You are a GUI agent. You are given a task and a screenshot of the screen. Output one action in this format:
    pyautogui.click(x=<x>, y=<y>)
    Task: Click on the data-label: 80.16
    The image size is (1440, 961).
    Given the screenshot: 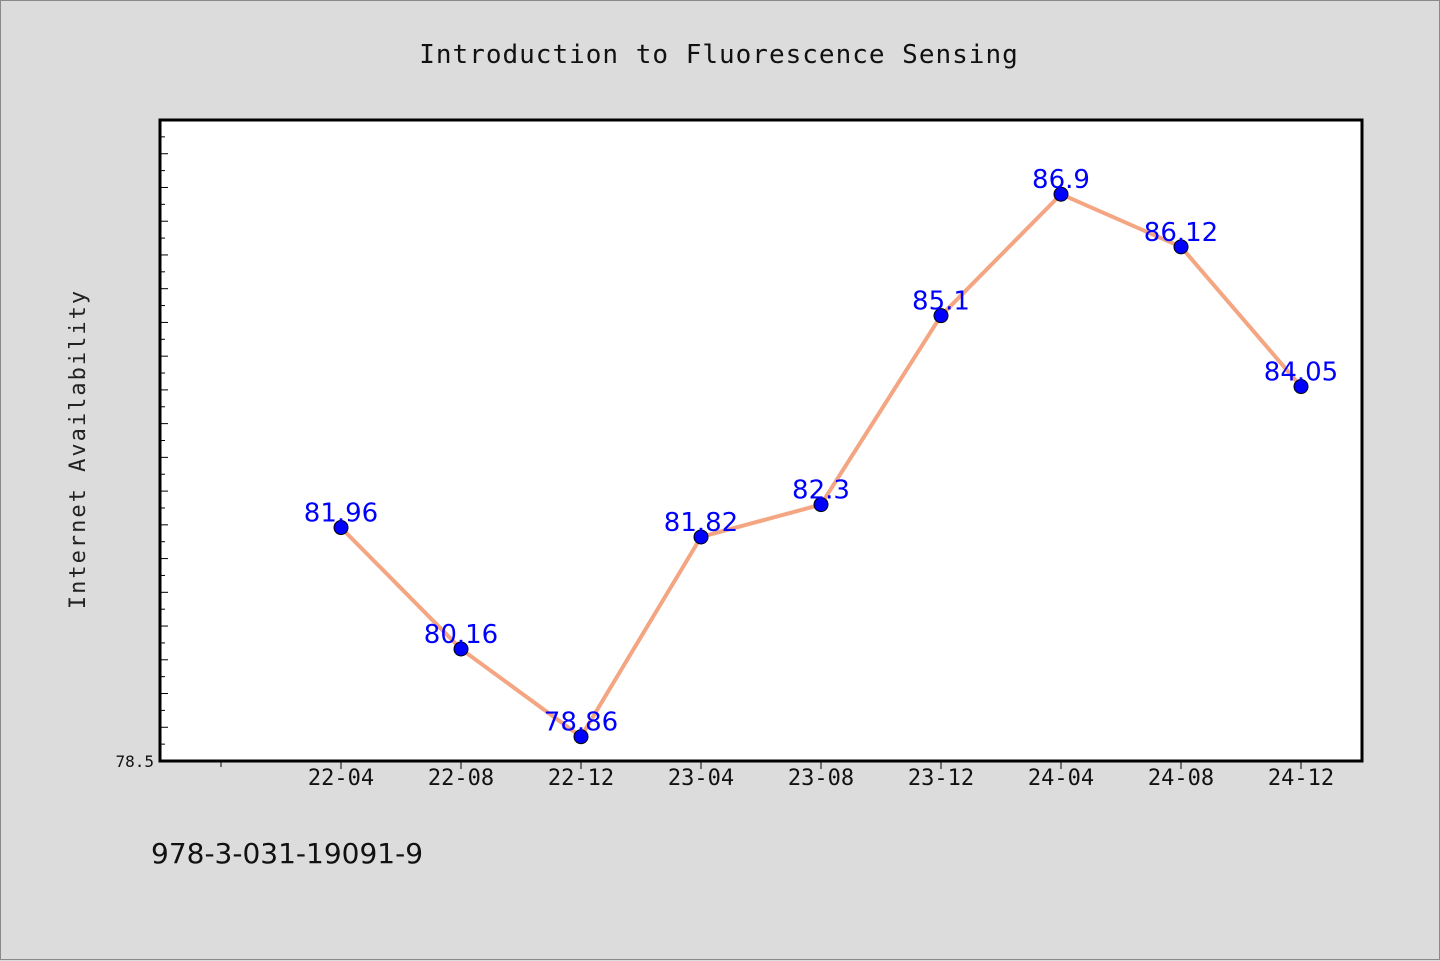 What is the action you would take?
    pyautogui.click(x=461, y=635)
    